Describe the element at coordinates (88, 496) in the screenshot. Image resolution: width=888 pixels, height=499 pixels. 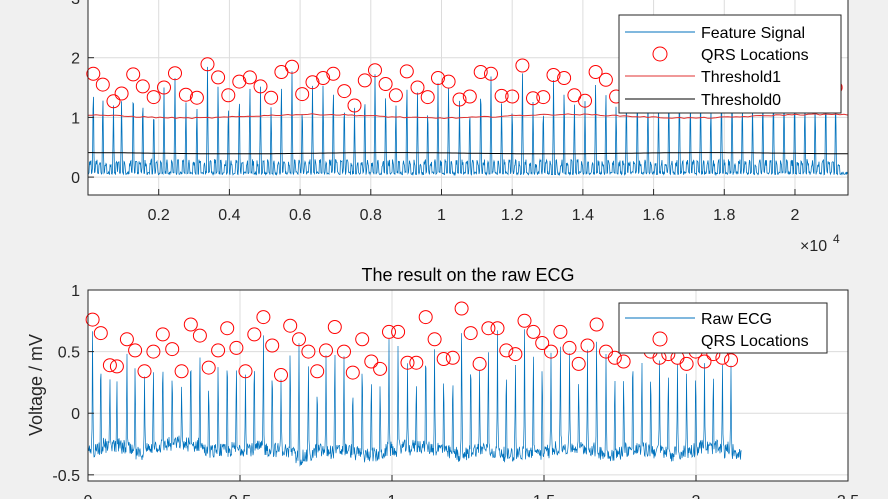
I see `raw-ecg-xtick-label: 0` at that location.